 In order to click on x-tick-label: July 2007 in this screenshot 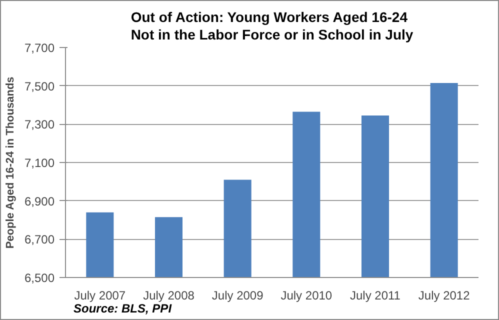, I will do `click(100, 295)`.